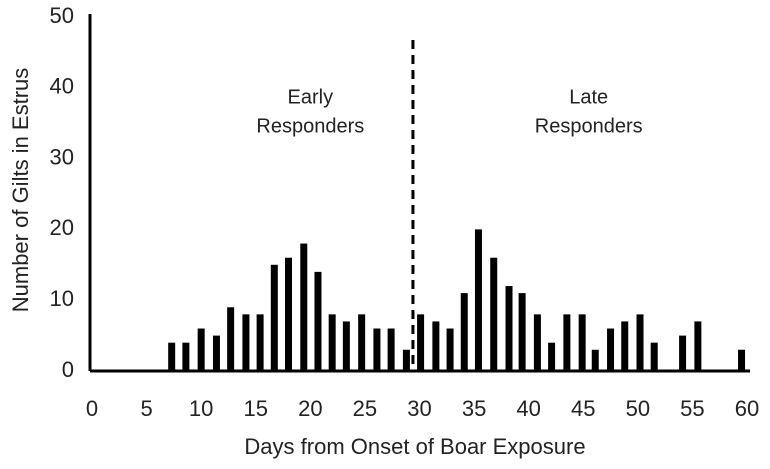 The image size is (770, 469). I want to click on x-tick-label: 15, so click(256, 408).